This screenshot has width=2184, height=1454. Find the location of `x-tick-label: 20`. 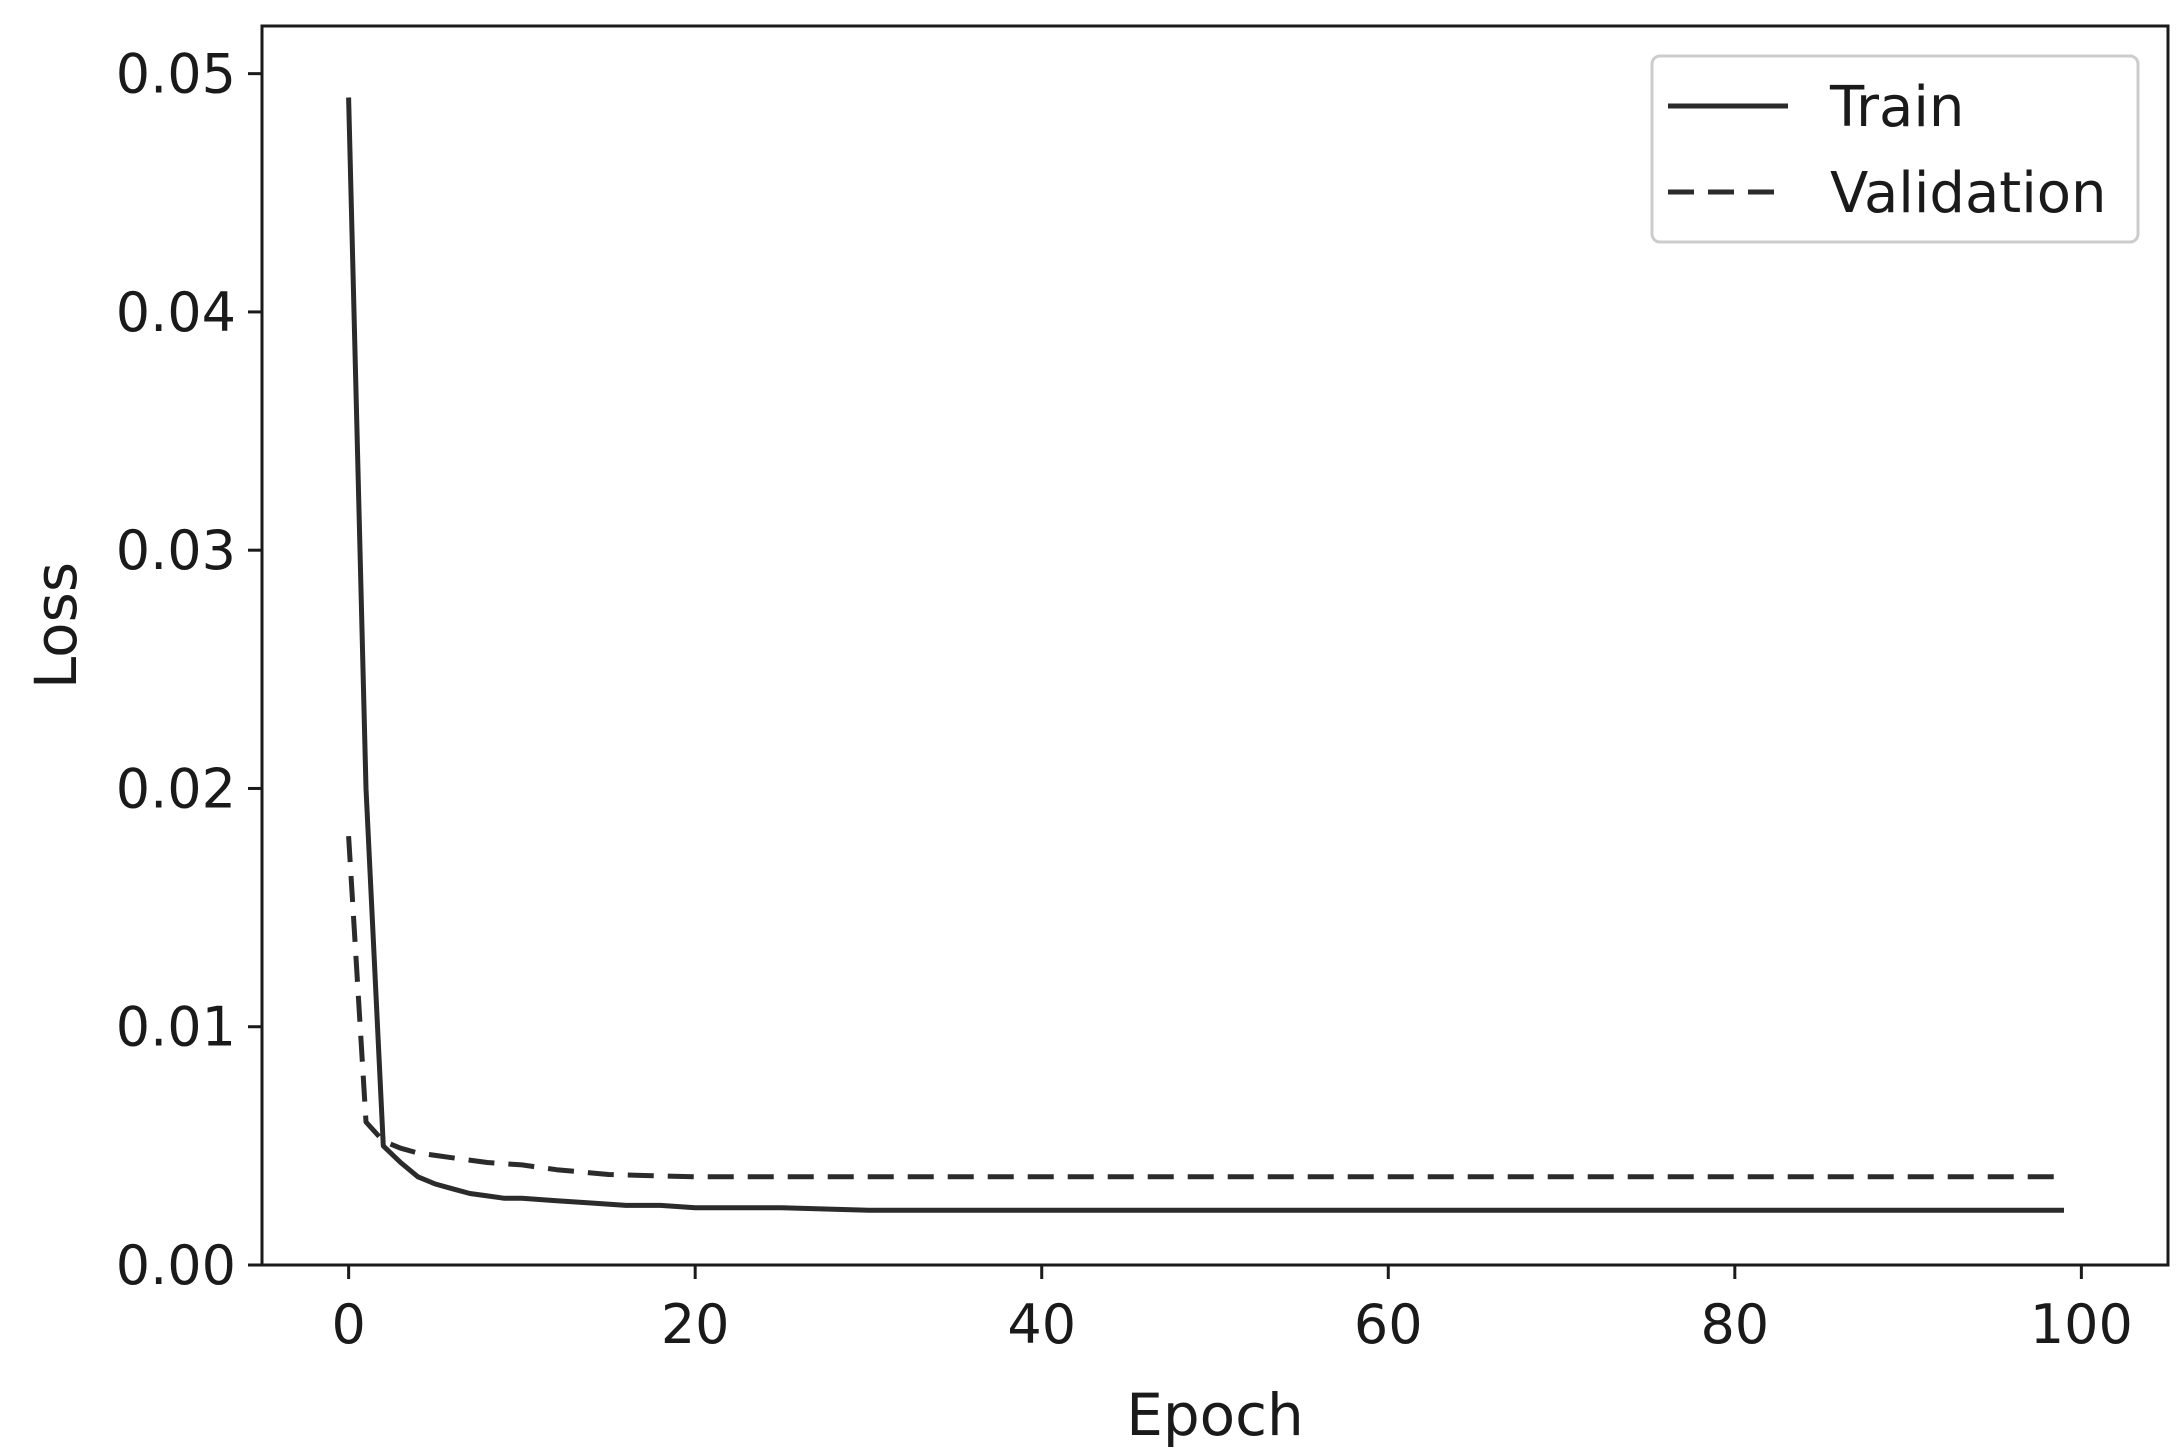

x-tick-label: 20 is located at coordinates (695, 1324).